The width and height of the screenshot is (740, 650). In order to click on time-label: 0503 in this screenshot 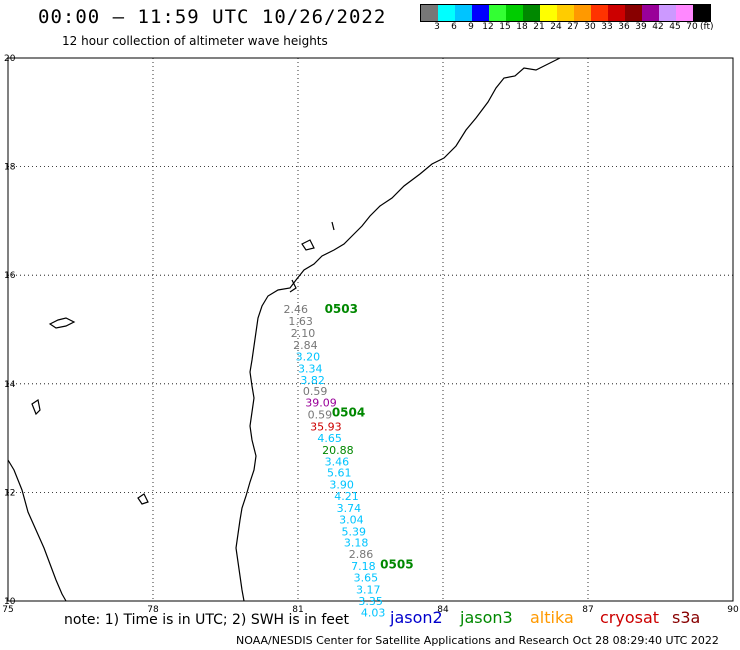, I will do `click(341, 309)`.